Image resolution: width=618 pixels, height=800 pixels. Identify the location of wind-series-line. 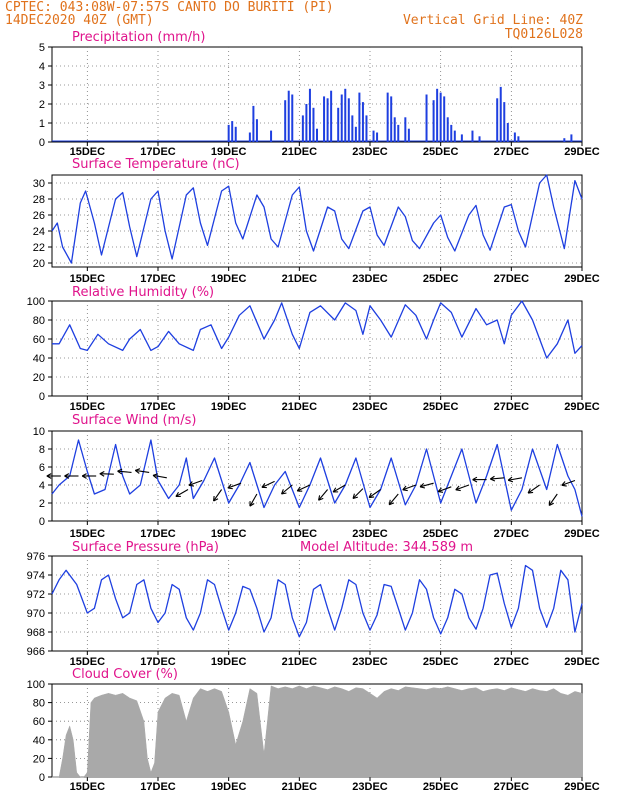
(317, 478).